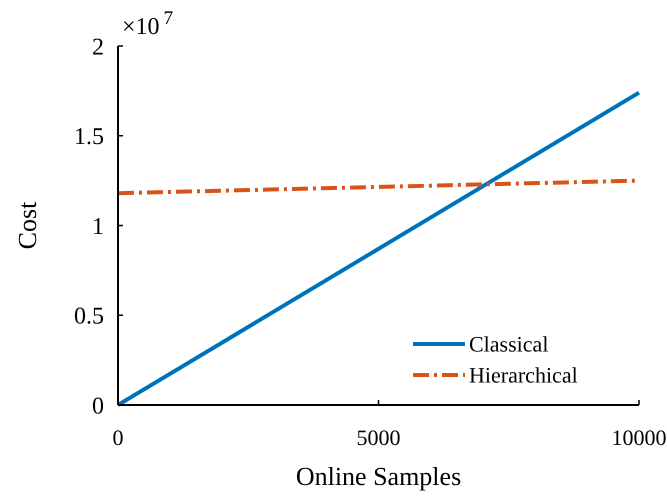 The width and height of the screenshot is (667, 500). I want to click on text: ×10$^{7}$, so click(148, 24).